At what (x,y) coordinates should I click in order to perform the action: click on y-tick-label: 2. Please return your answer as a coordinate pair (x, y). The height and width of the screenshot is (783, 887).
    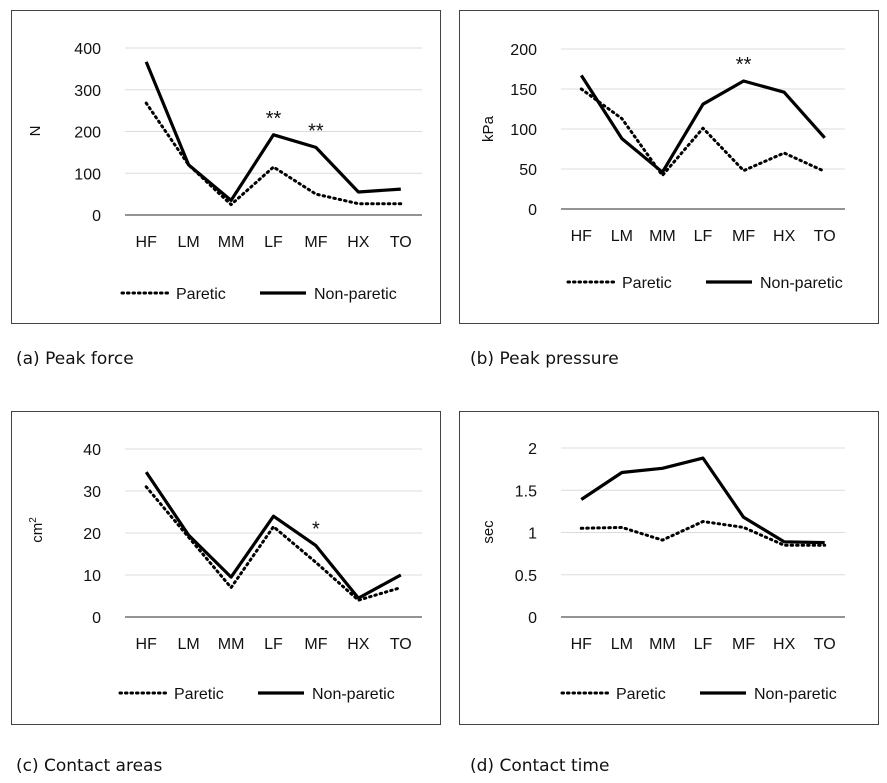
    Looking at the image, I should click on (532, 449).